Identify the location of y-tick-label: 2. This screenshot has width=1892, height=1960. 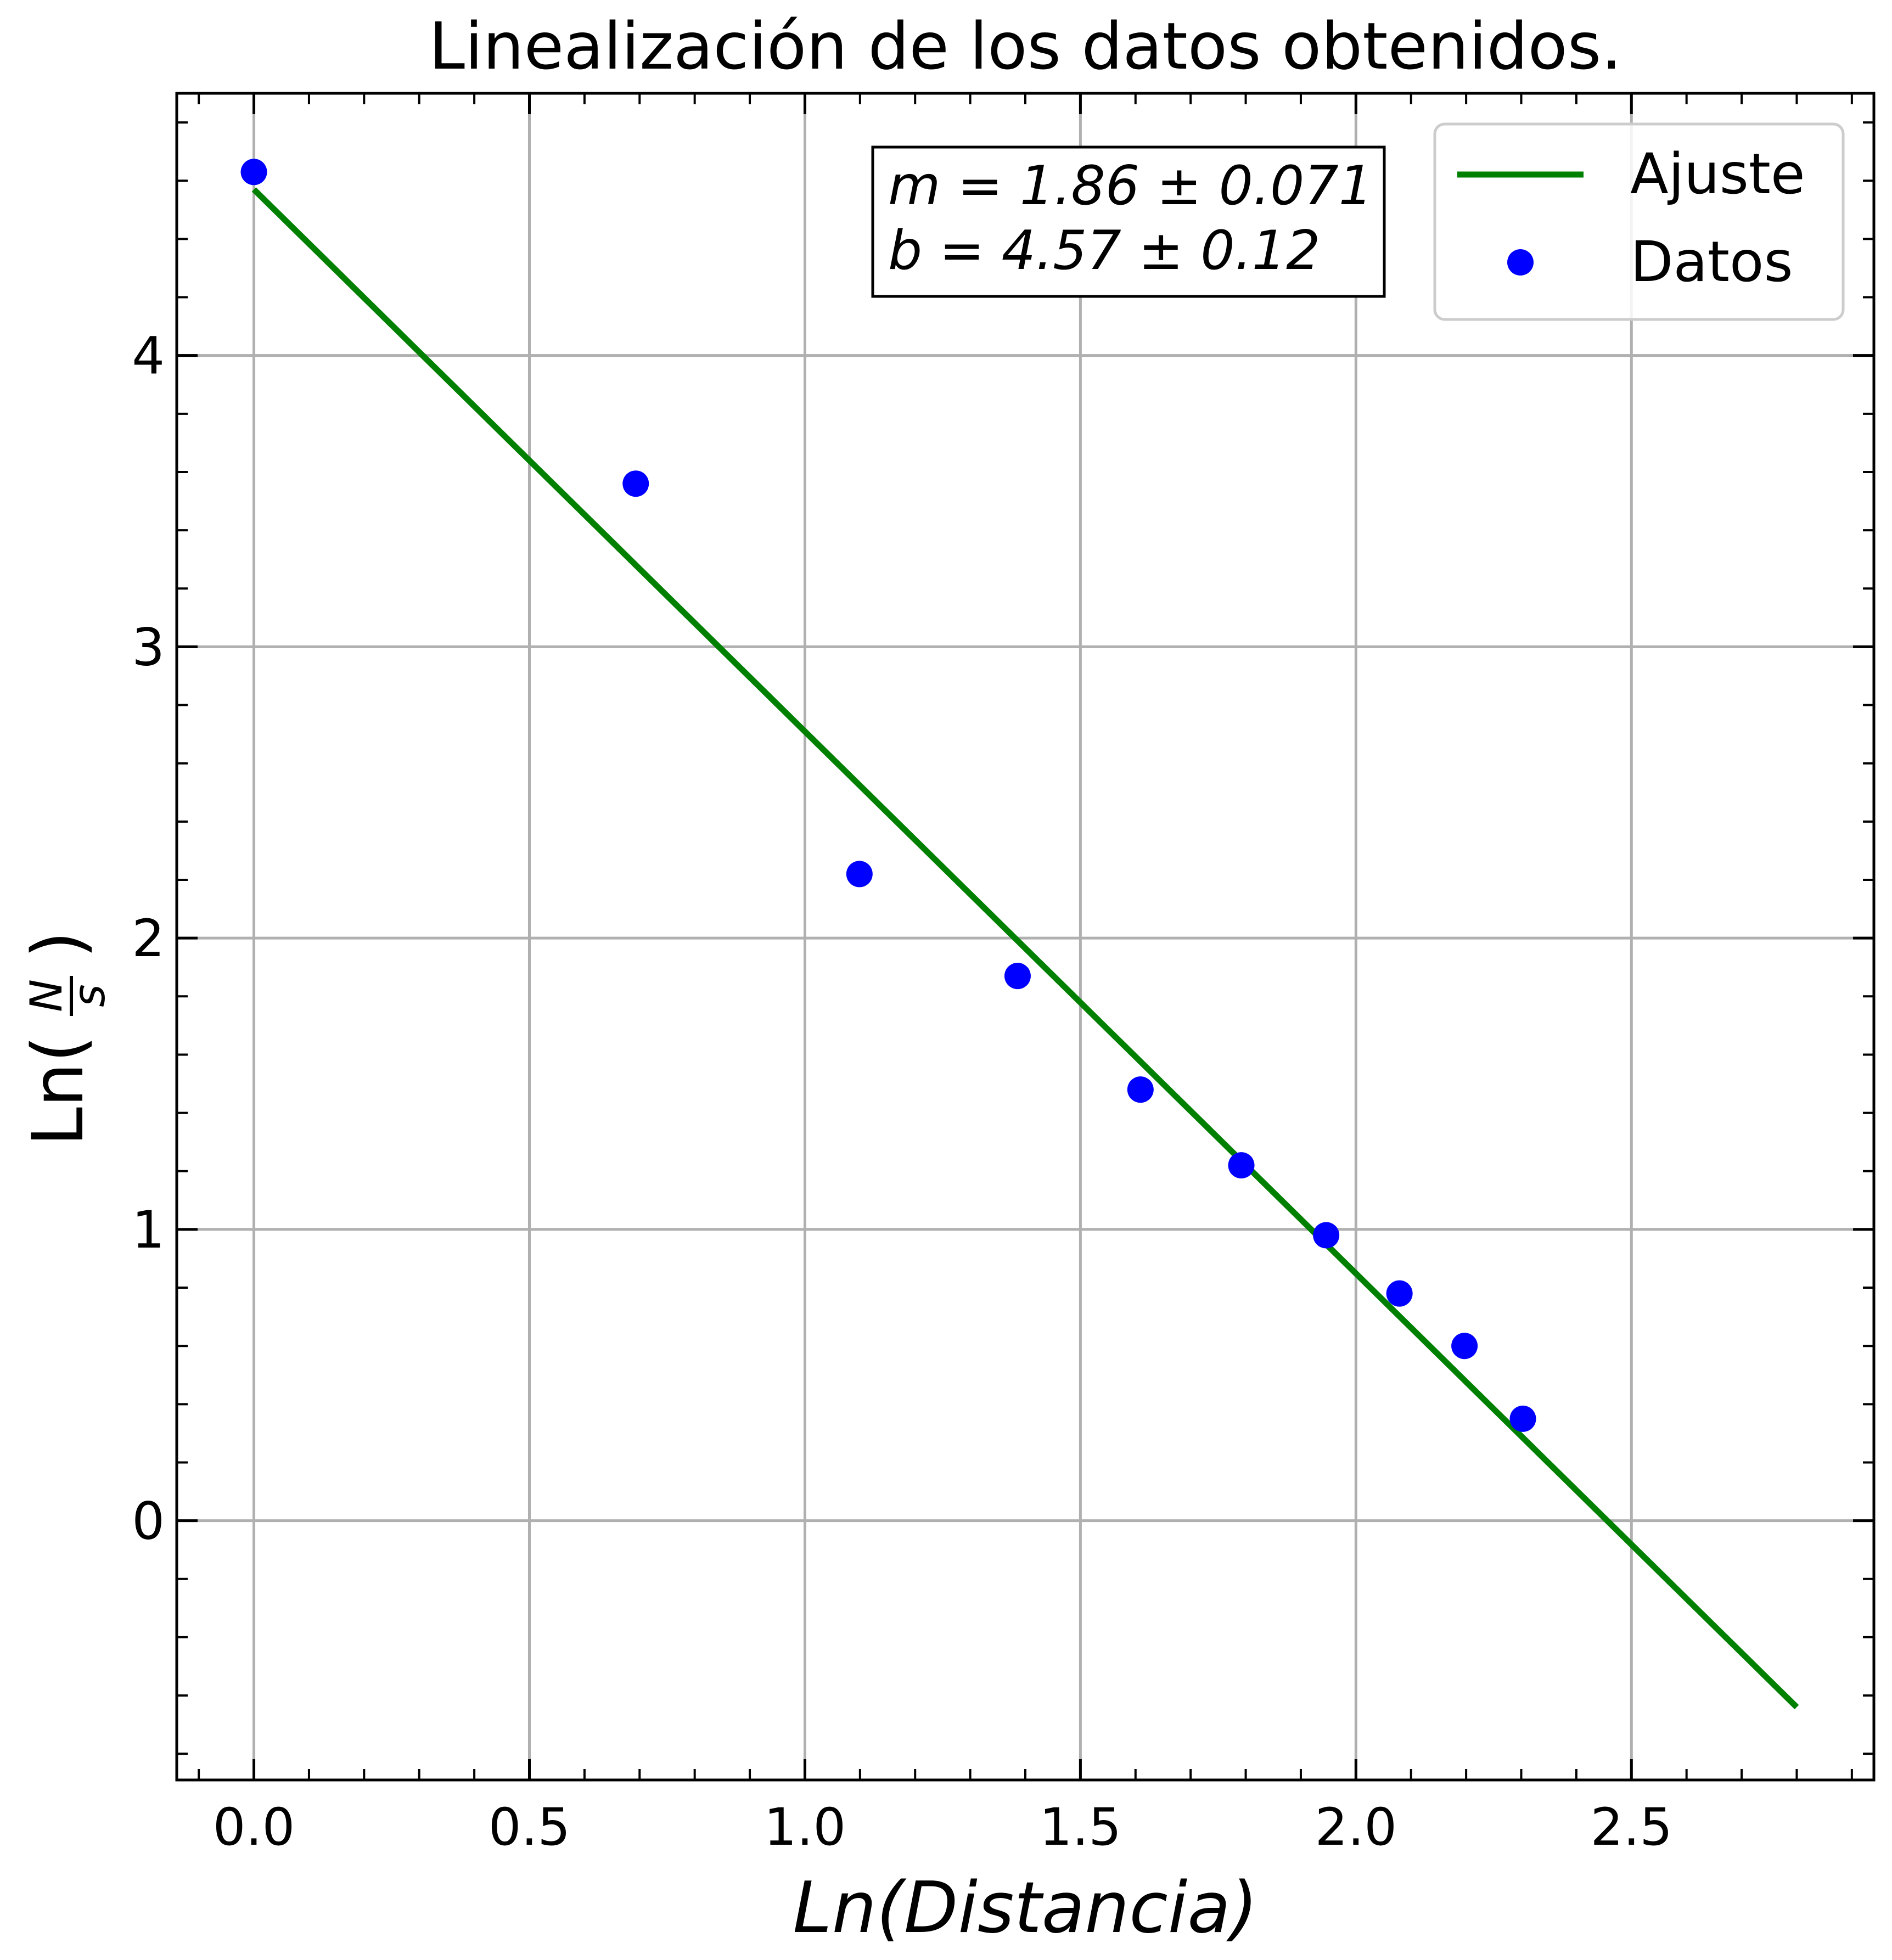
(149, 939).